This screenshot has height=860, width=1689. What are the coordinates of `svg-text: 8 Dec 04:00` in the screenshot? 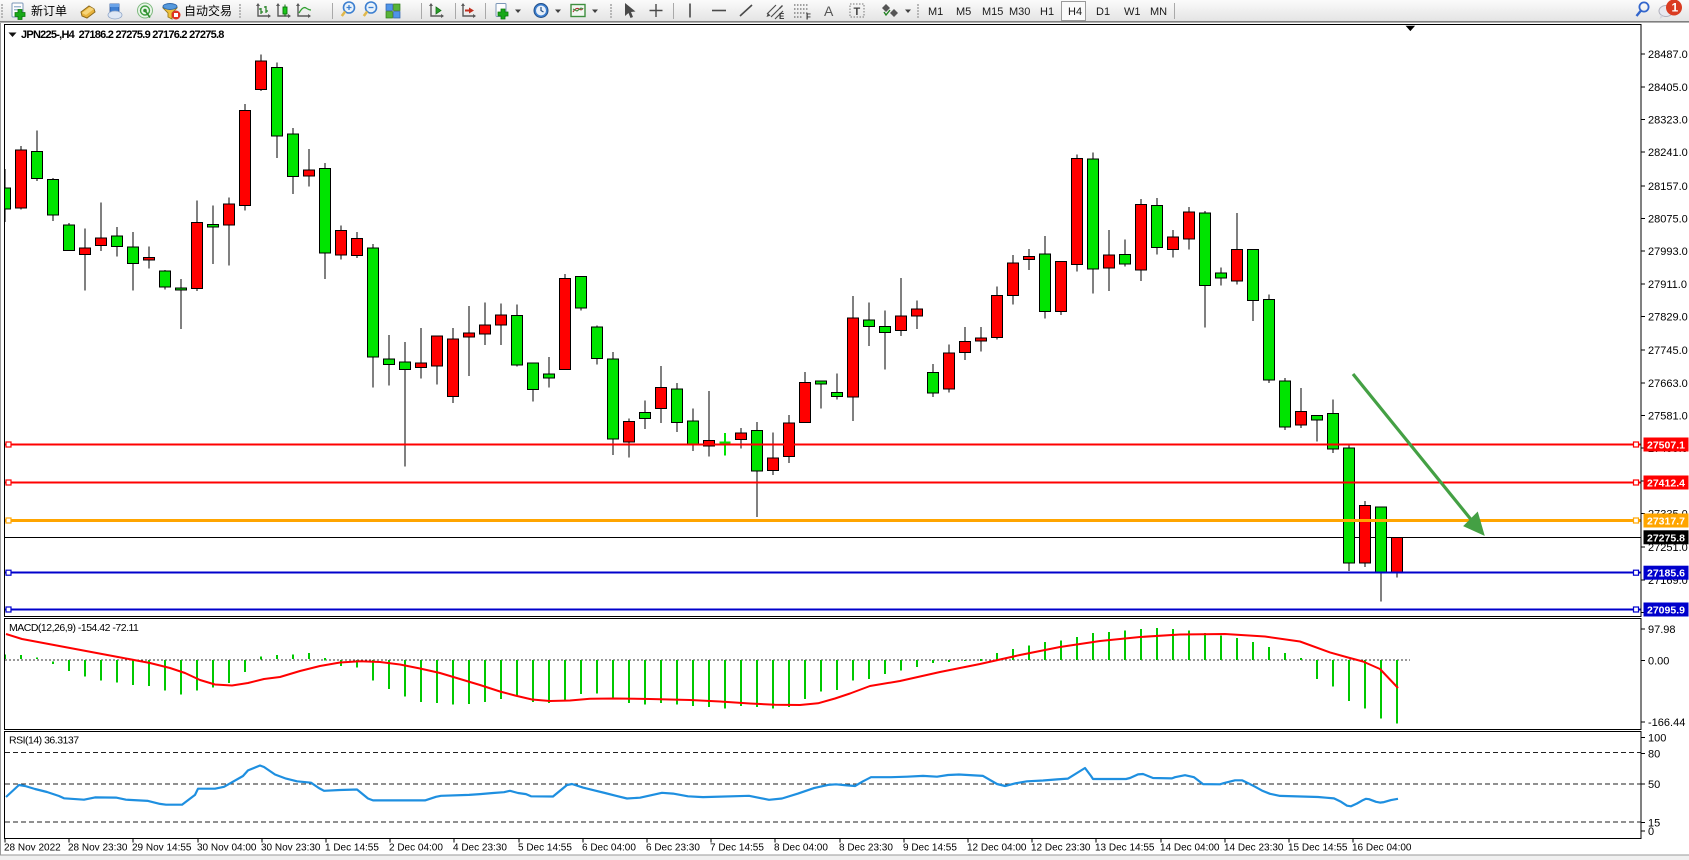 It's located at (801, 848).